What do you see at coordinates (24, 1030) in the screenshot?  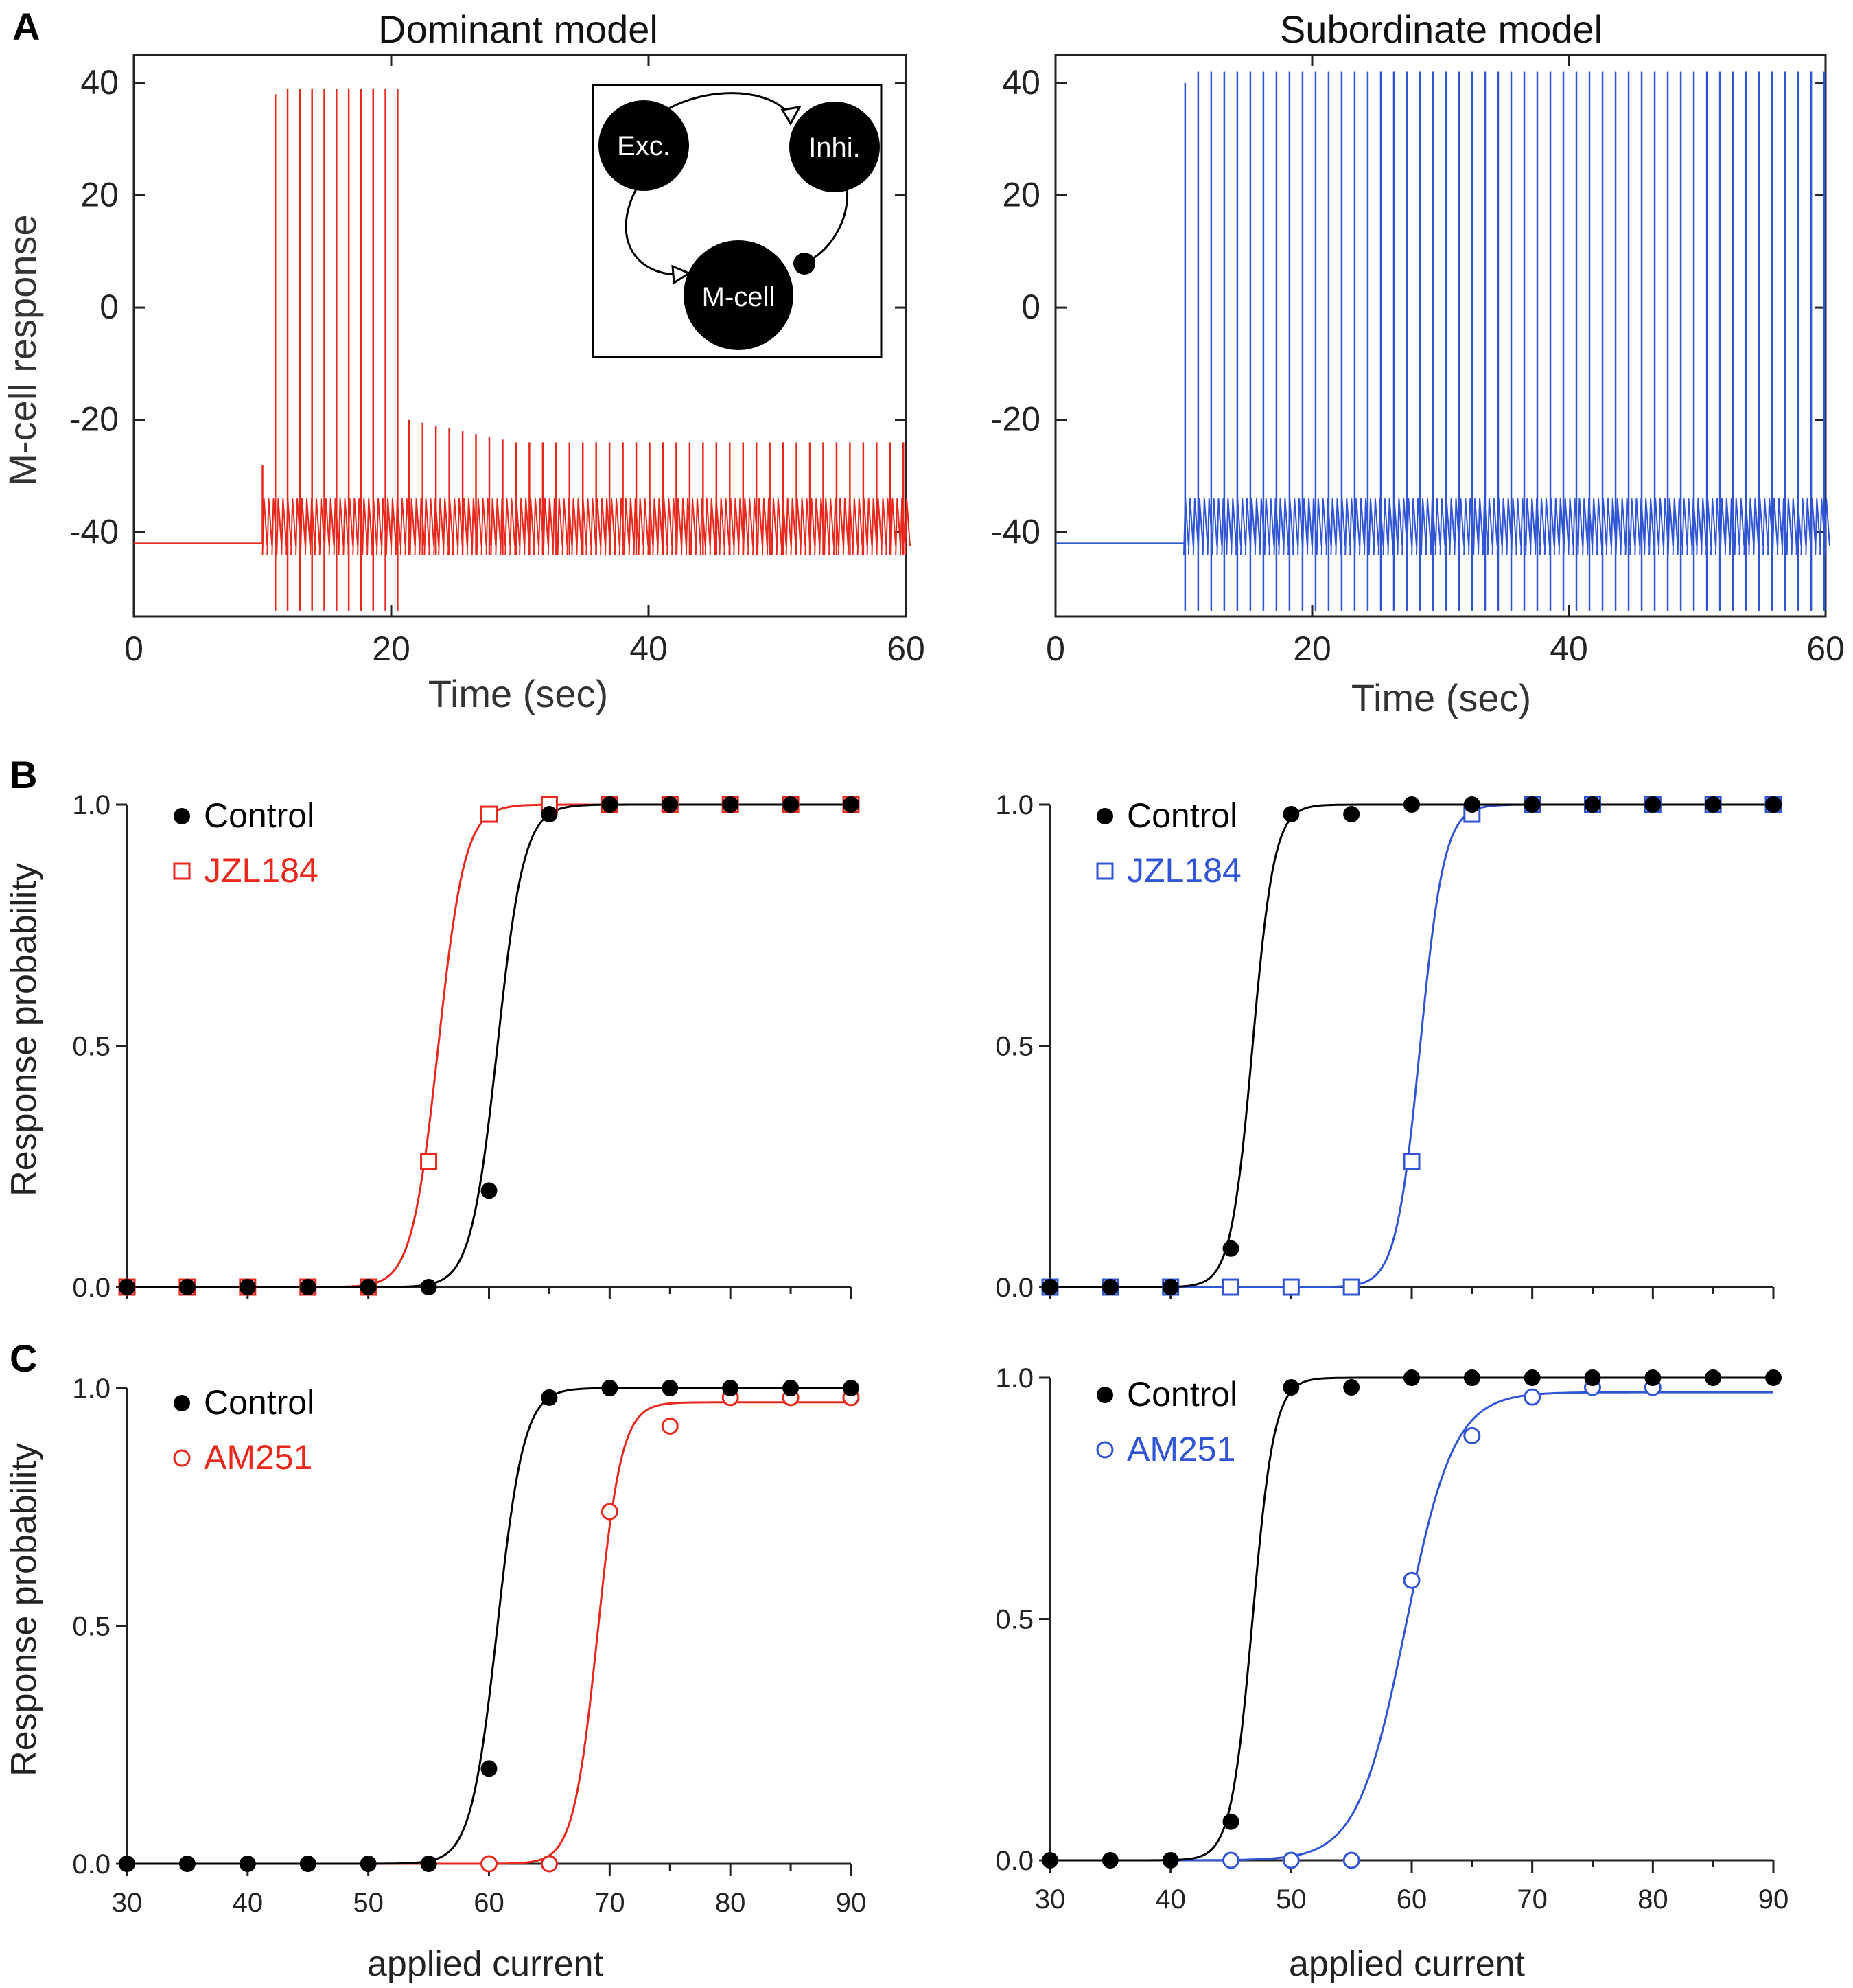 I see `y-axis-title: Response probability` at bounding box center [24, 1030].